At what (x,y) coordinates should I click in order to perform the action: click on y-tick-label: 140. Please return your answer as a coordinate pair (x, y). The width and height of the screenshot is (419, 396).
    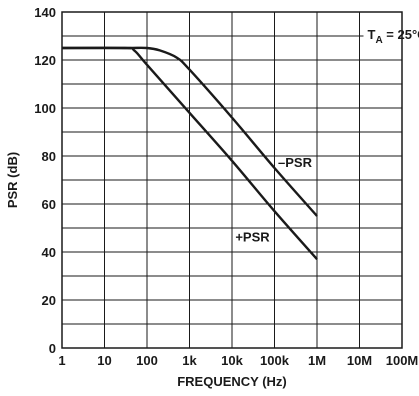
    Looking at the image, I should click on (45, 12).